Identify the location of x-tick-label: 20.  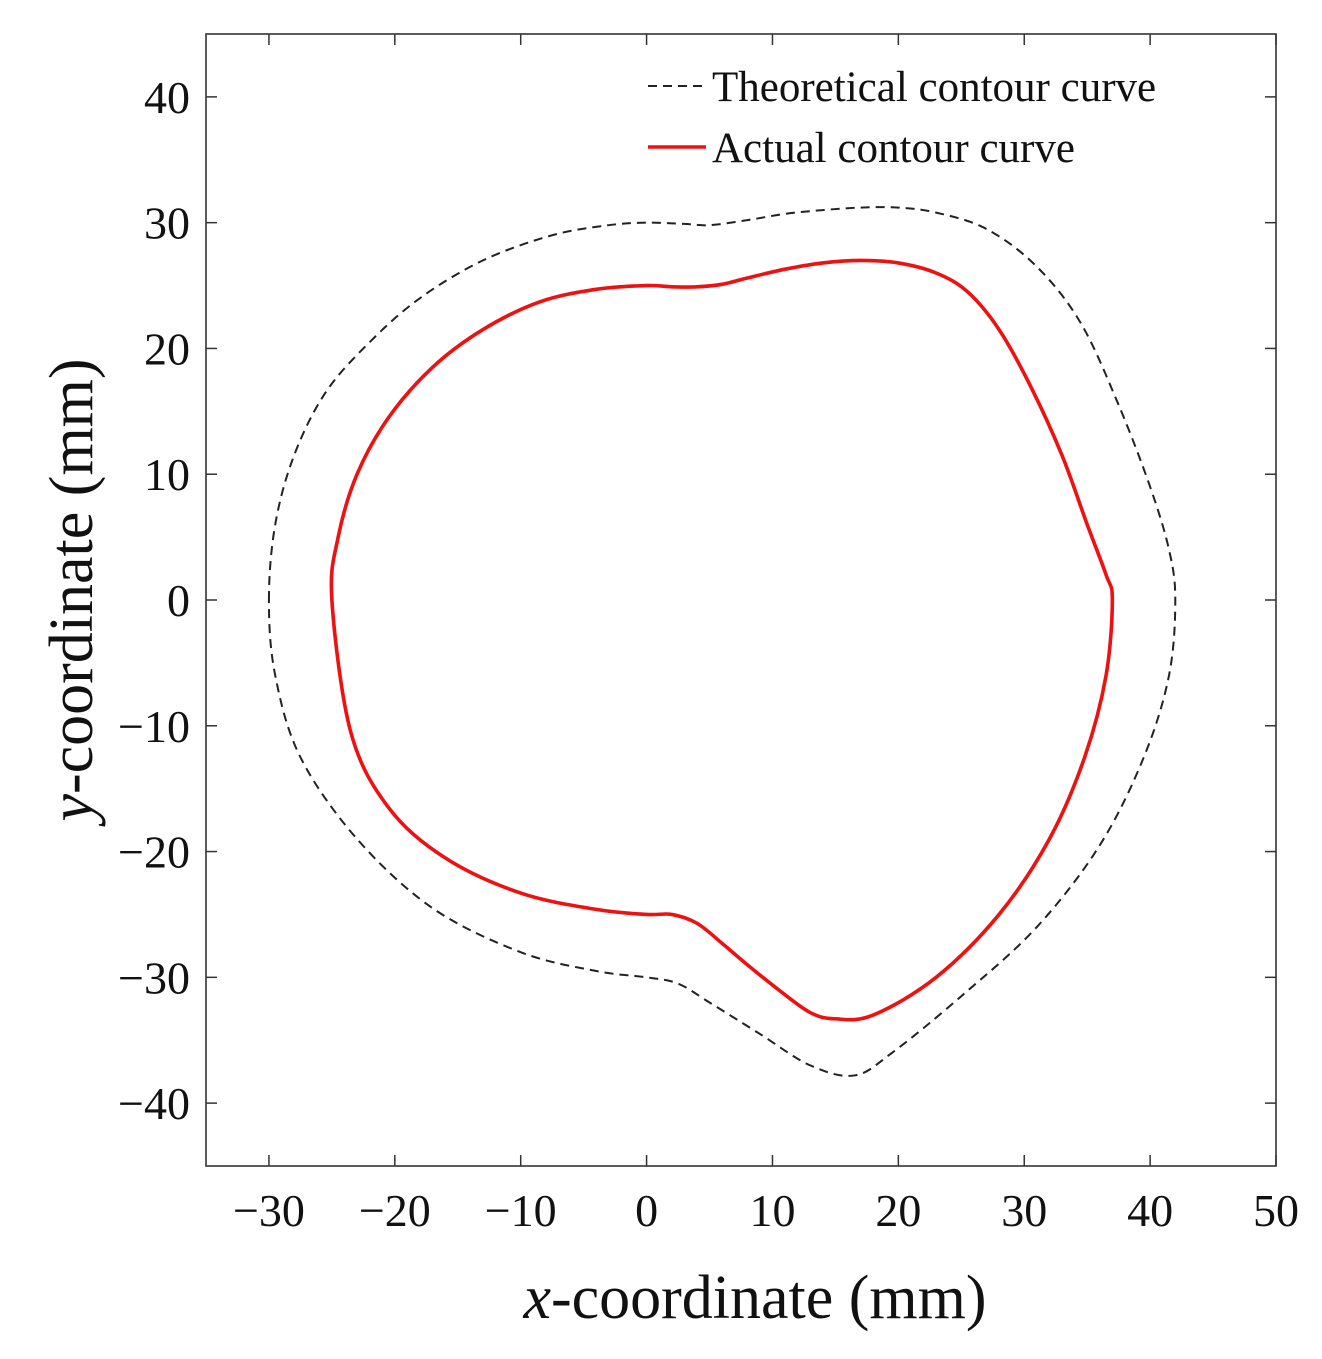
(898, 1210).